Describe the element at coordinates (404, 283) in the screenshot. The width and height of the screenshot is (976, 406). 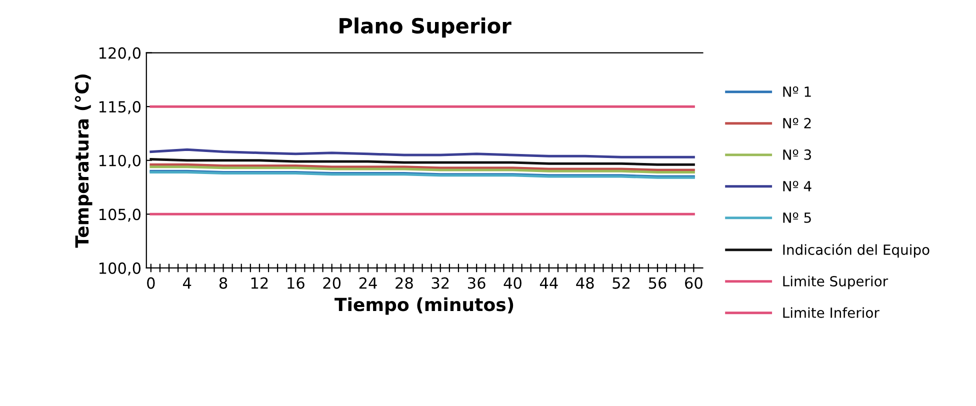
I see `x-tick-label: 28` at that location.